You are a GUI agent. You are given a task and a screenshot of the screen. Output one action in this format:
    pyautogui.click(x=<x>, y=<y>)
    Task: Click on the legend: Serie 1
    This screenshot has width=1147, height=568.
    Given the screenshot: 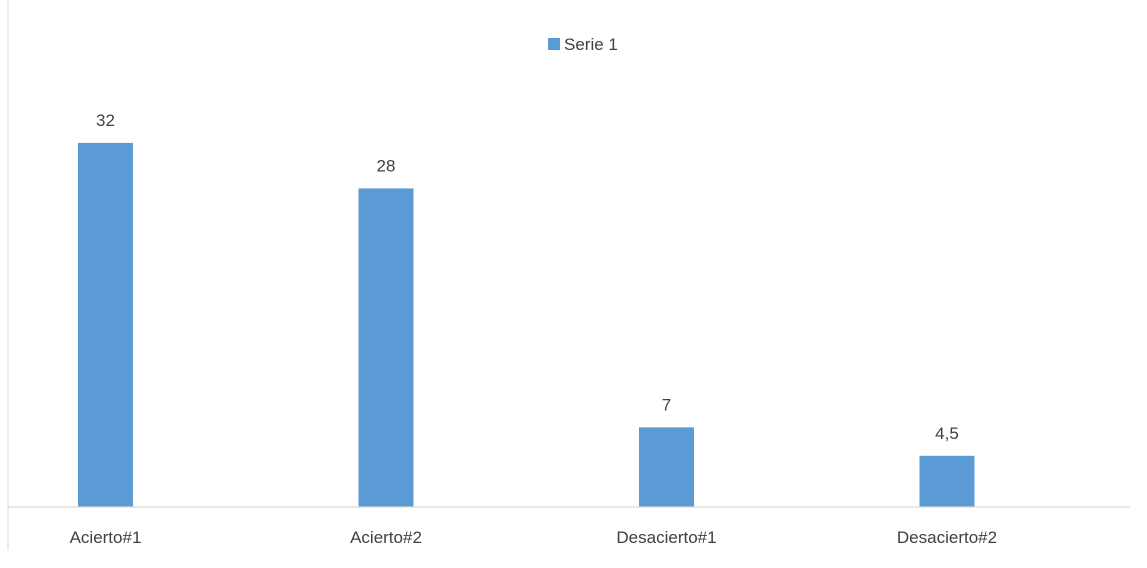 What is the action you would take?
    pyautogui.click(x=583, y=44)
    